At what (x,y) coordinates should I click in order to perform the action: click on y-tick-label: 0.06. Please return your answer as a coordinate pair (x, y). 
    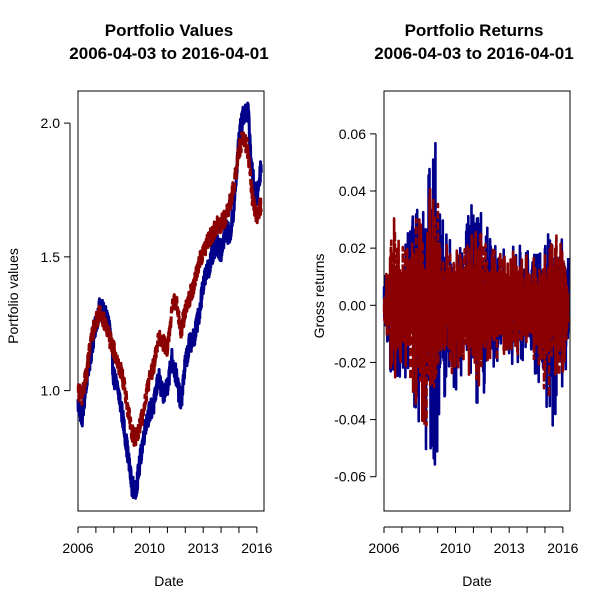
    Looking at the image, I should click on (352, 134).